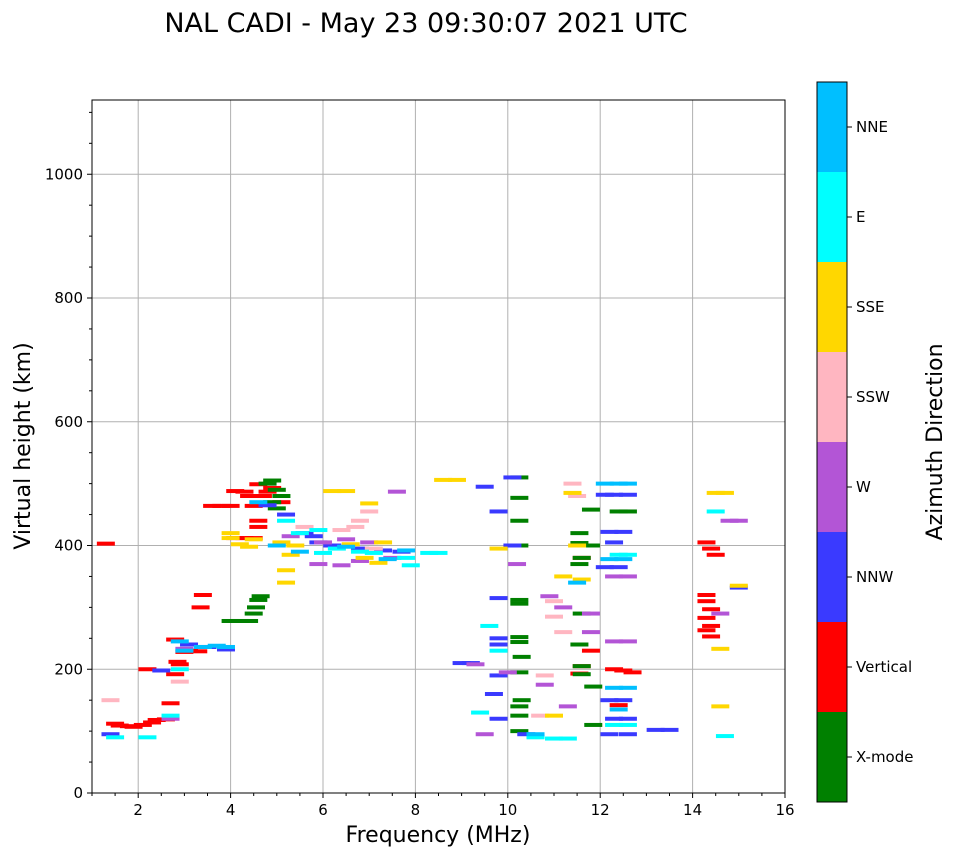  I want to click on x-tick-label: 16, so click(784, 810).